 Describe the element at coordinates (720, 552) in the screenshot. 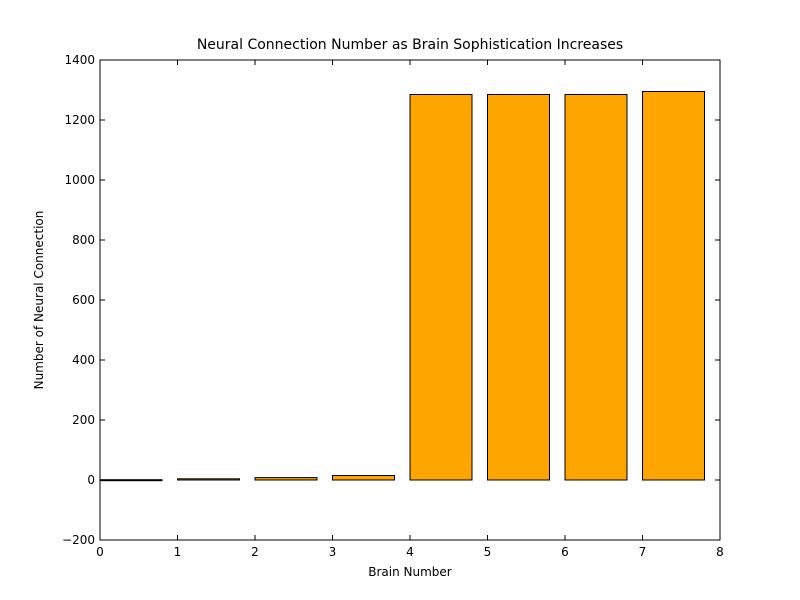

I see `x-tick-label: 8` at that location.